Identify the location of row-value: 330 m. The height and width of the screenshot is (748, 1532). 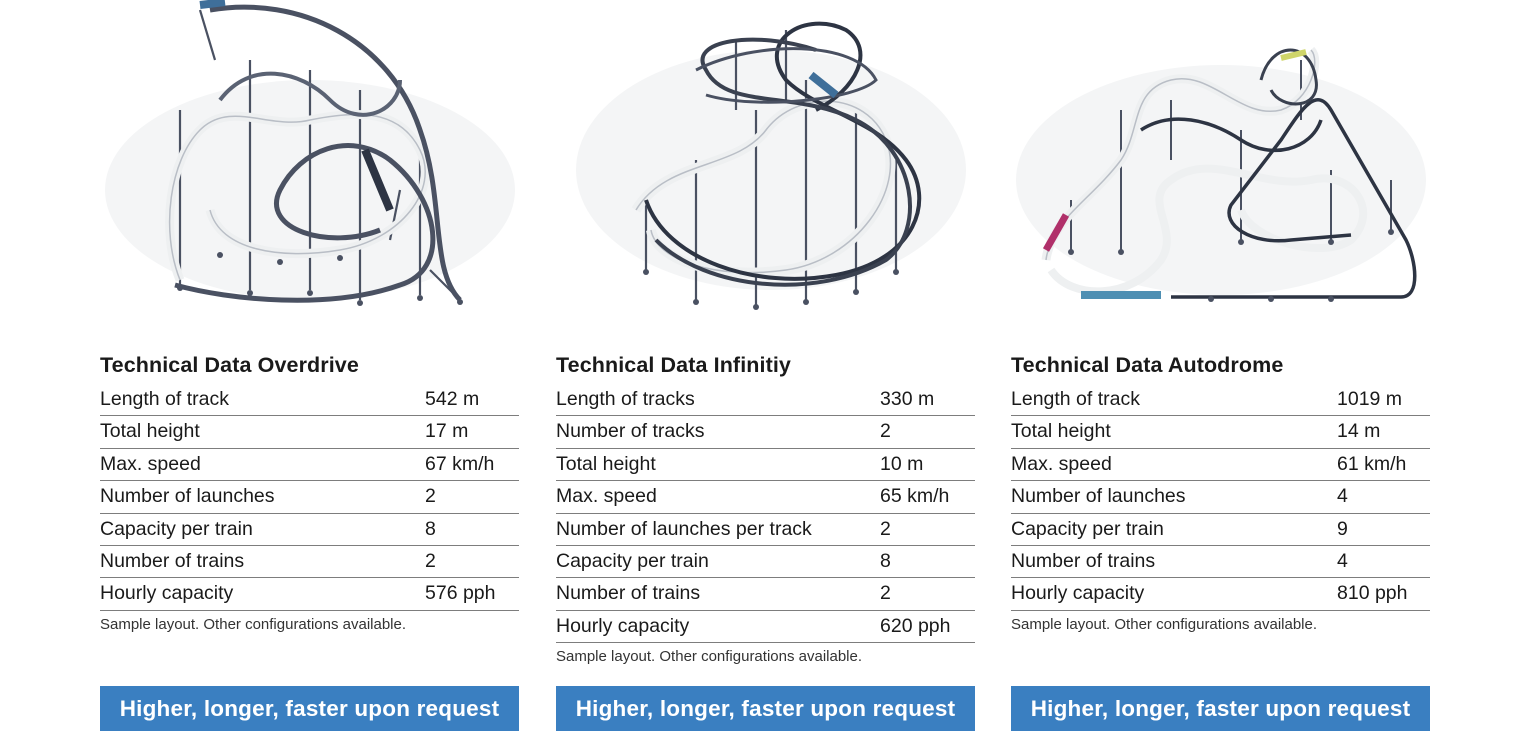
(907, 399).